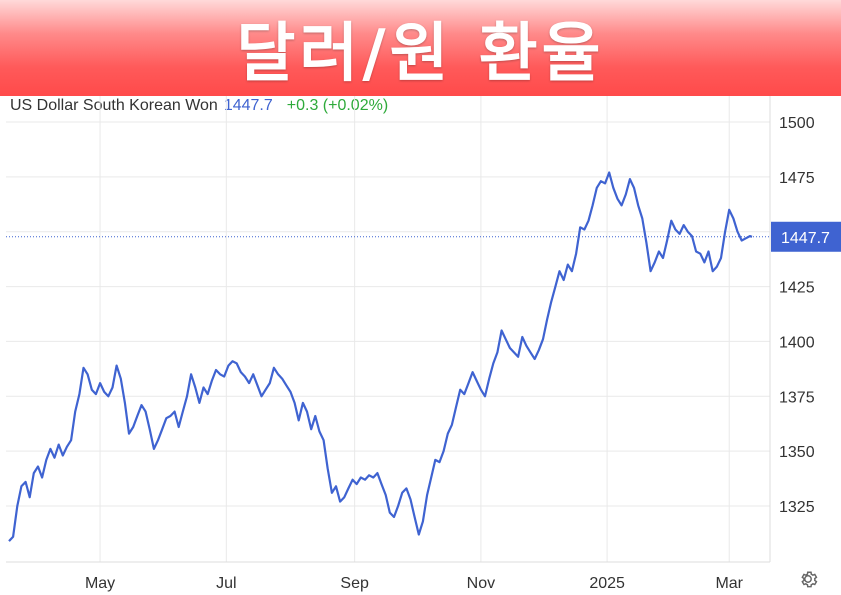 Image resolution: width=841 pixels, height=595 pixels. I want to click on last-value-label: 1447.7, so click(805, 238).